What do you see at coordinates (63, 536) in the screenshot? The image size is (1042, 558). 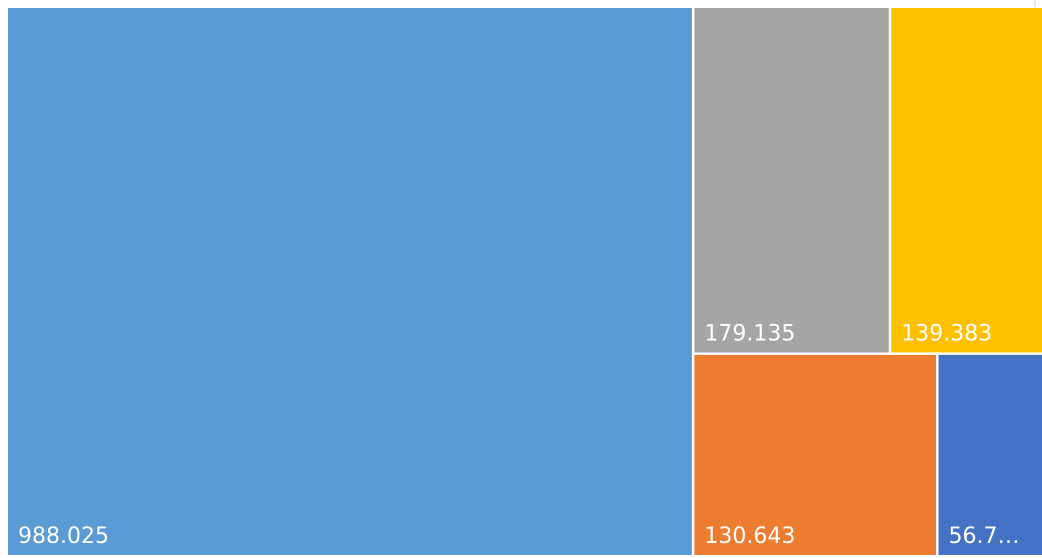 I see `tile-label: 988.025` at bounding box center [63, 536].